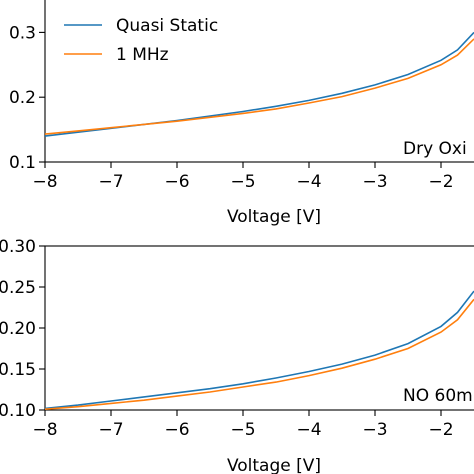  What do you see at coordinates (167, 26) in the screenshot?
I see `legend-label-quasi-static: Quasi Static` at bounding box center [167, 26].